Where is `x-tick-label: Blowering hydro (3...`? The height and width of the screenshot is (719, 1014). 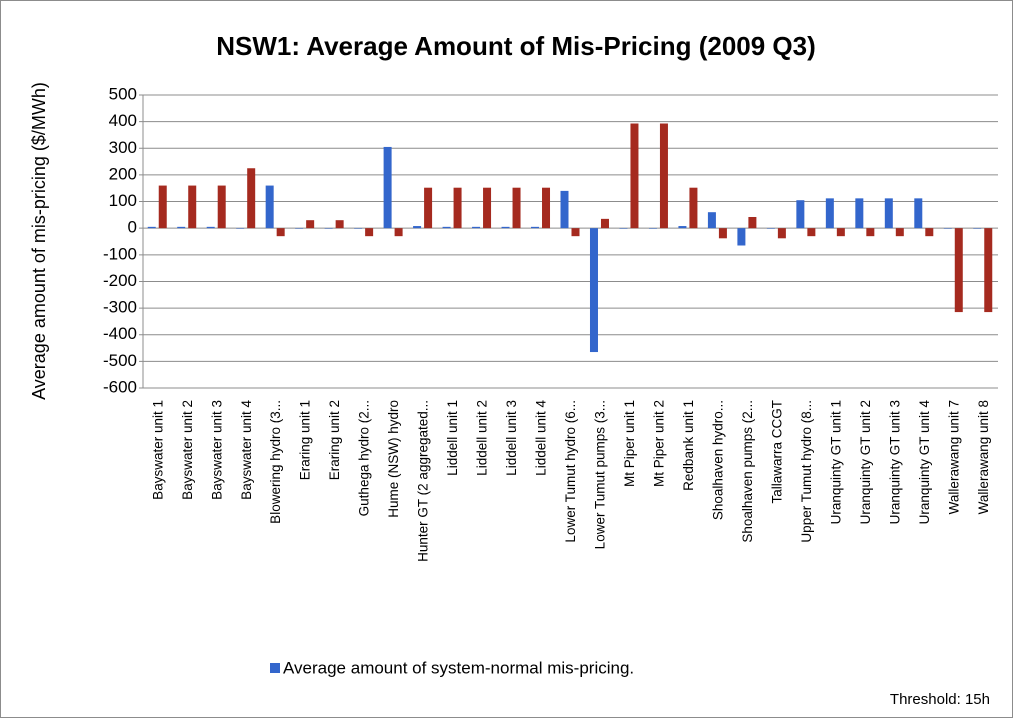
x-tick-label: Blowering hydro (3... is located at coordinates (275, 462).